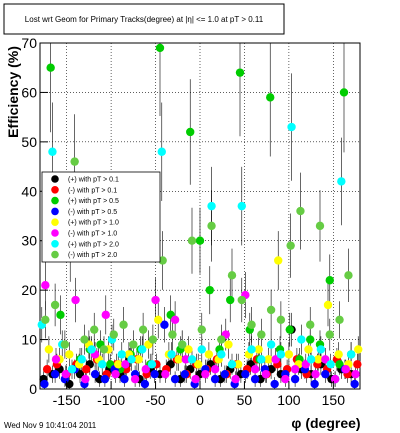 This screenshot has width=400, height=433. What do you see at coordinates (29, 340) in the screenshot?
I see `y-tick-label: 10` at bounding box center [29, 340].